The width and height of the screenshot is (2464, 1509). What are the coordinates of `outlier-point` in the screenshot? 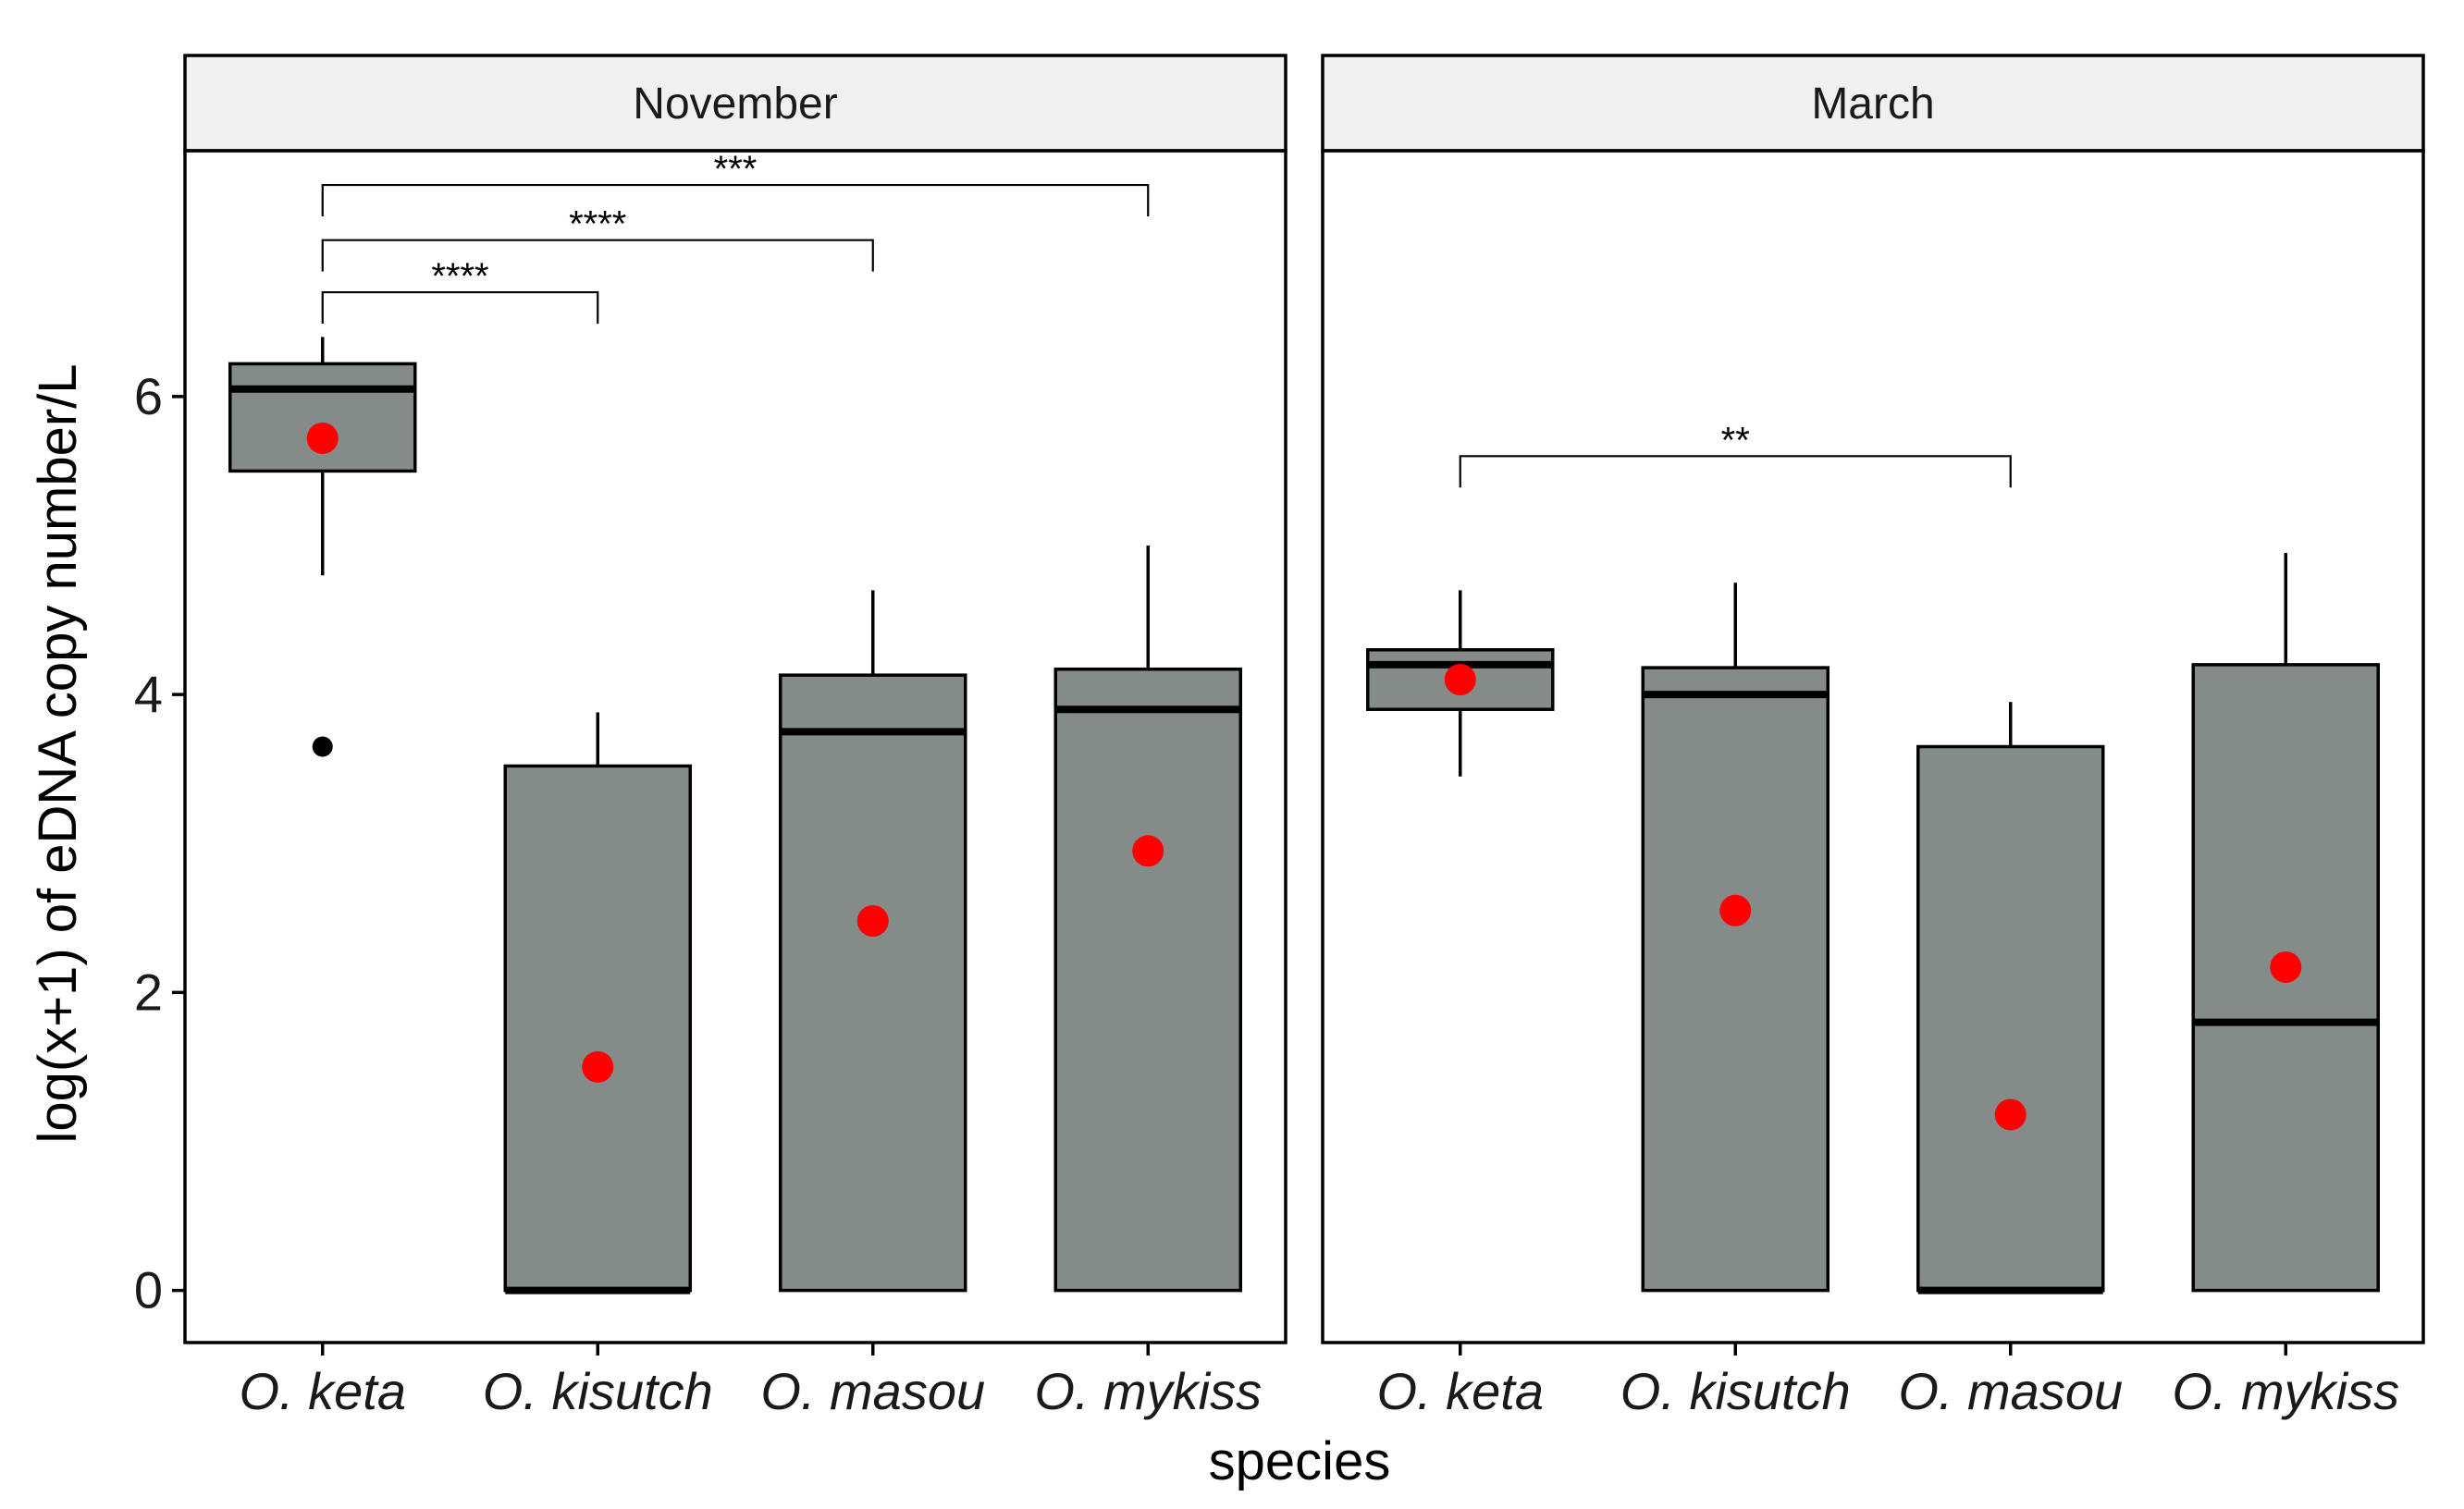 It's located at (322, 747).